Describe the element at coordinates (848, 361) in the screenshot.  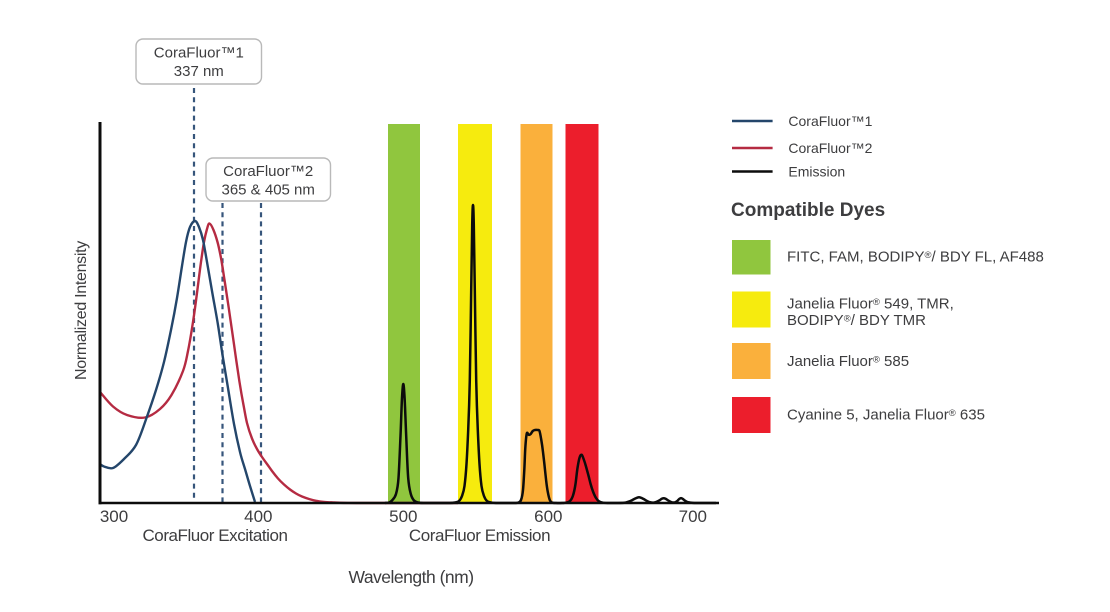
I see `svg-text: Janelia Fluor®​ 585` at that location.